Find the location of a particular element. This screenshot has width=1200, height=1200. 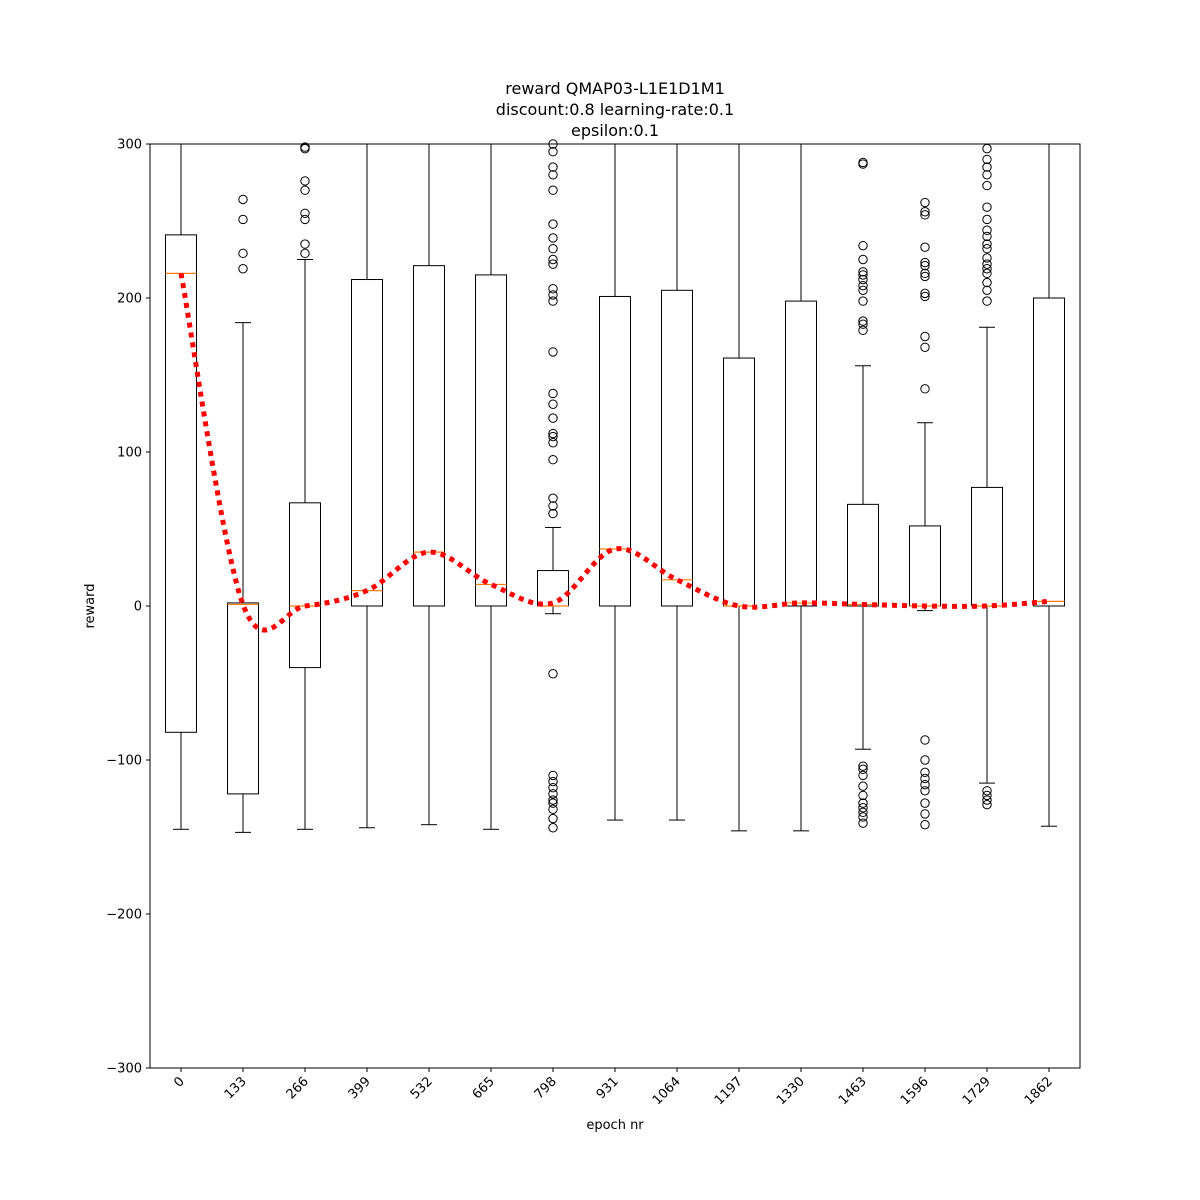

x-tick-label: 399 is located at coordinates (360, 1088).